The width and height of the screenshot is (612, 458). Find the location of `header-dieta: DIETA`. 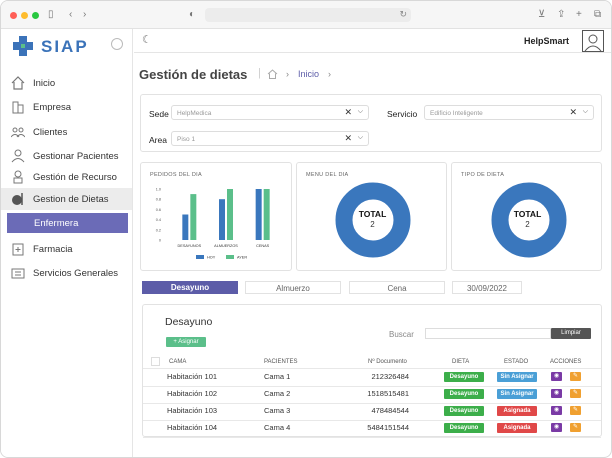

header-dieta: DIETA is located at coordinates (461, 362).